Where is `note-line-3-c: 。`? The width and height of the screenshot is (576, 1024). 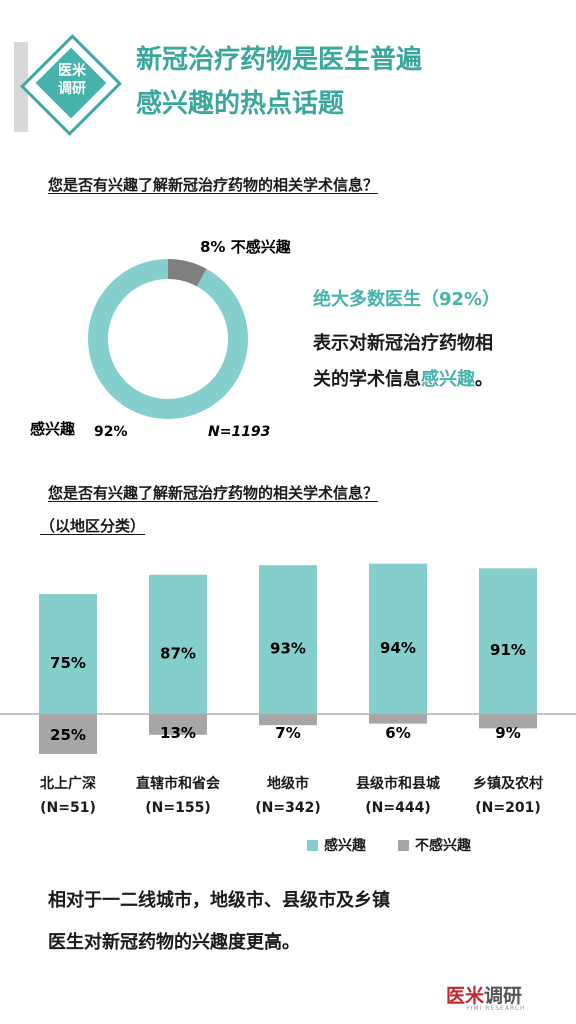
note-line-3-c: 。 is located at coordinates (484, 379).